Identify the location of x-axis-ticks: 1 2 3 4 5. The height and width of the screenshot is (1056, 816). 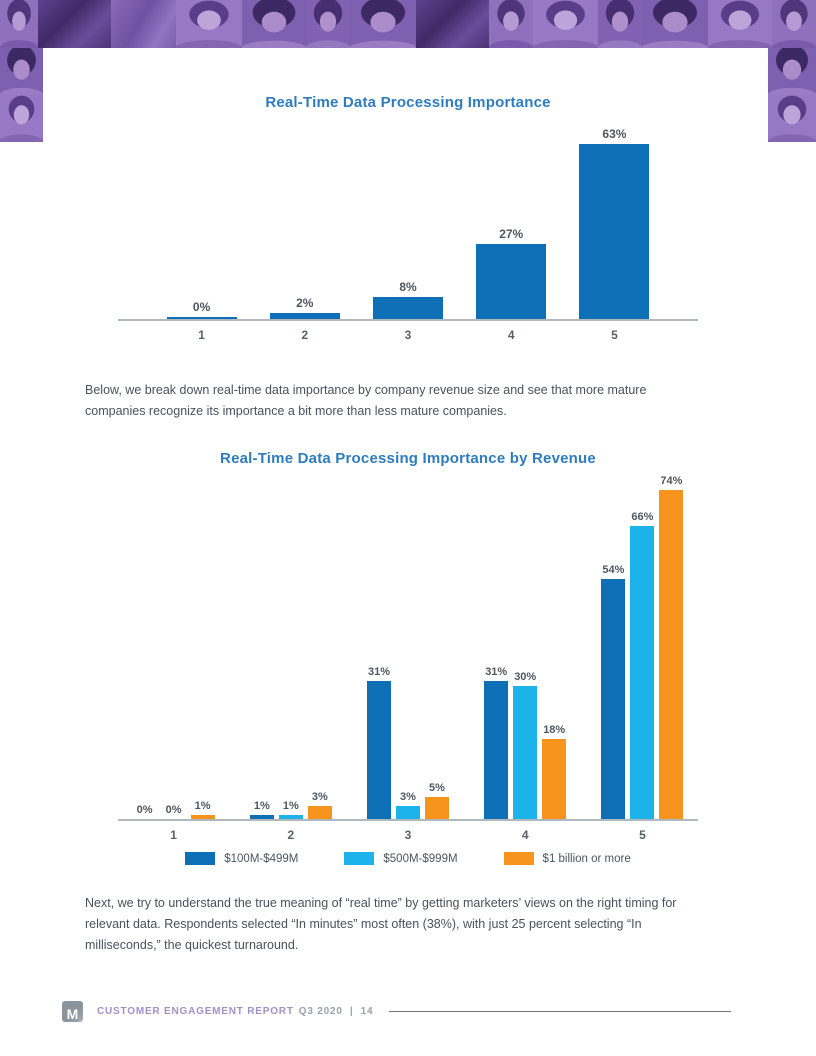
(408, 331).